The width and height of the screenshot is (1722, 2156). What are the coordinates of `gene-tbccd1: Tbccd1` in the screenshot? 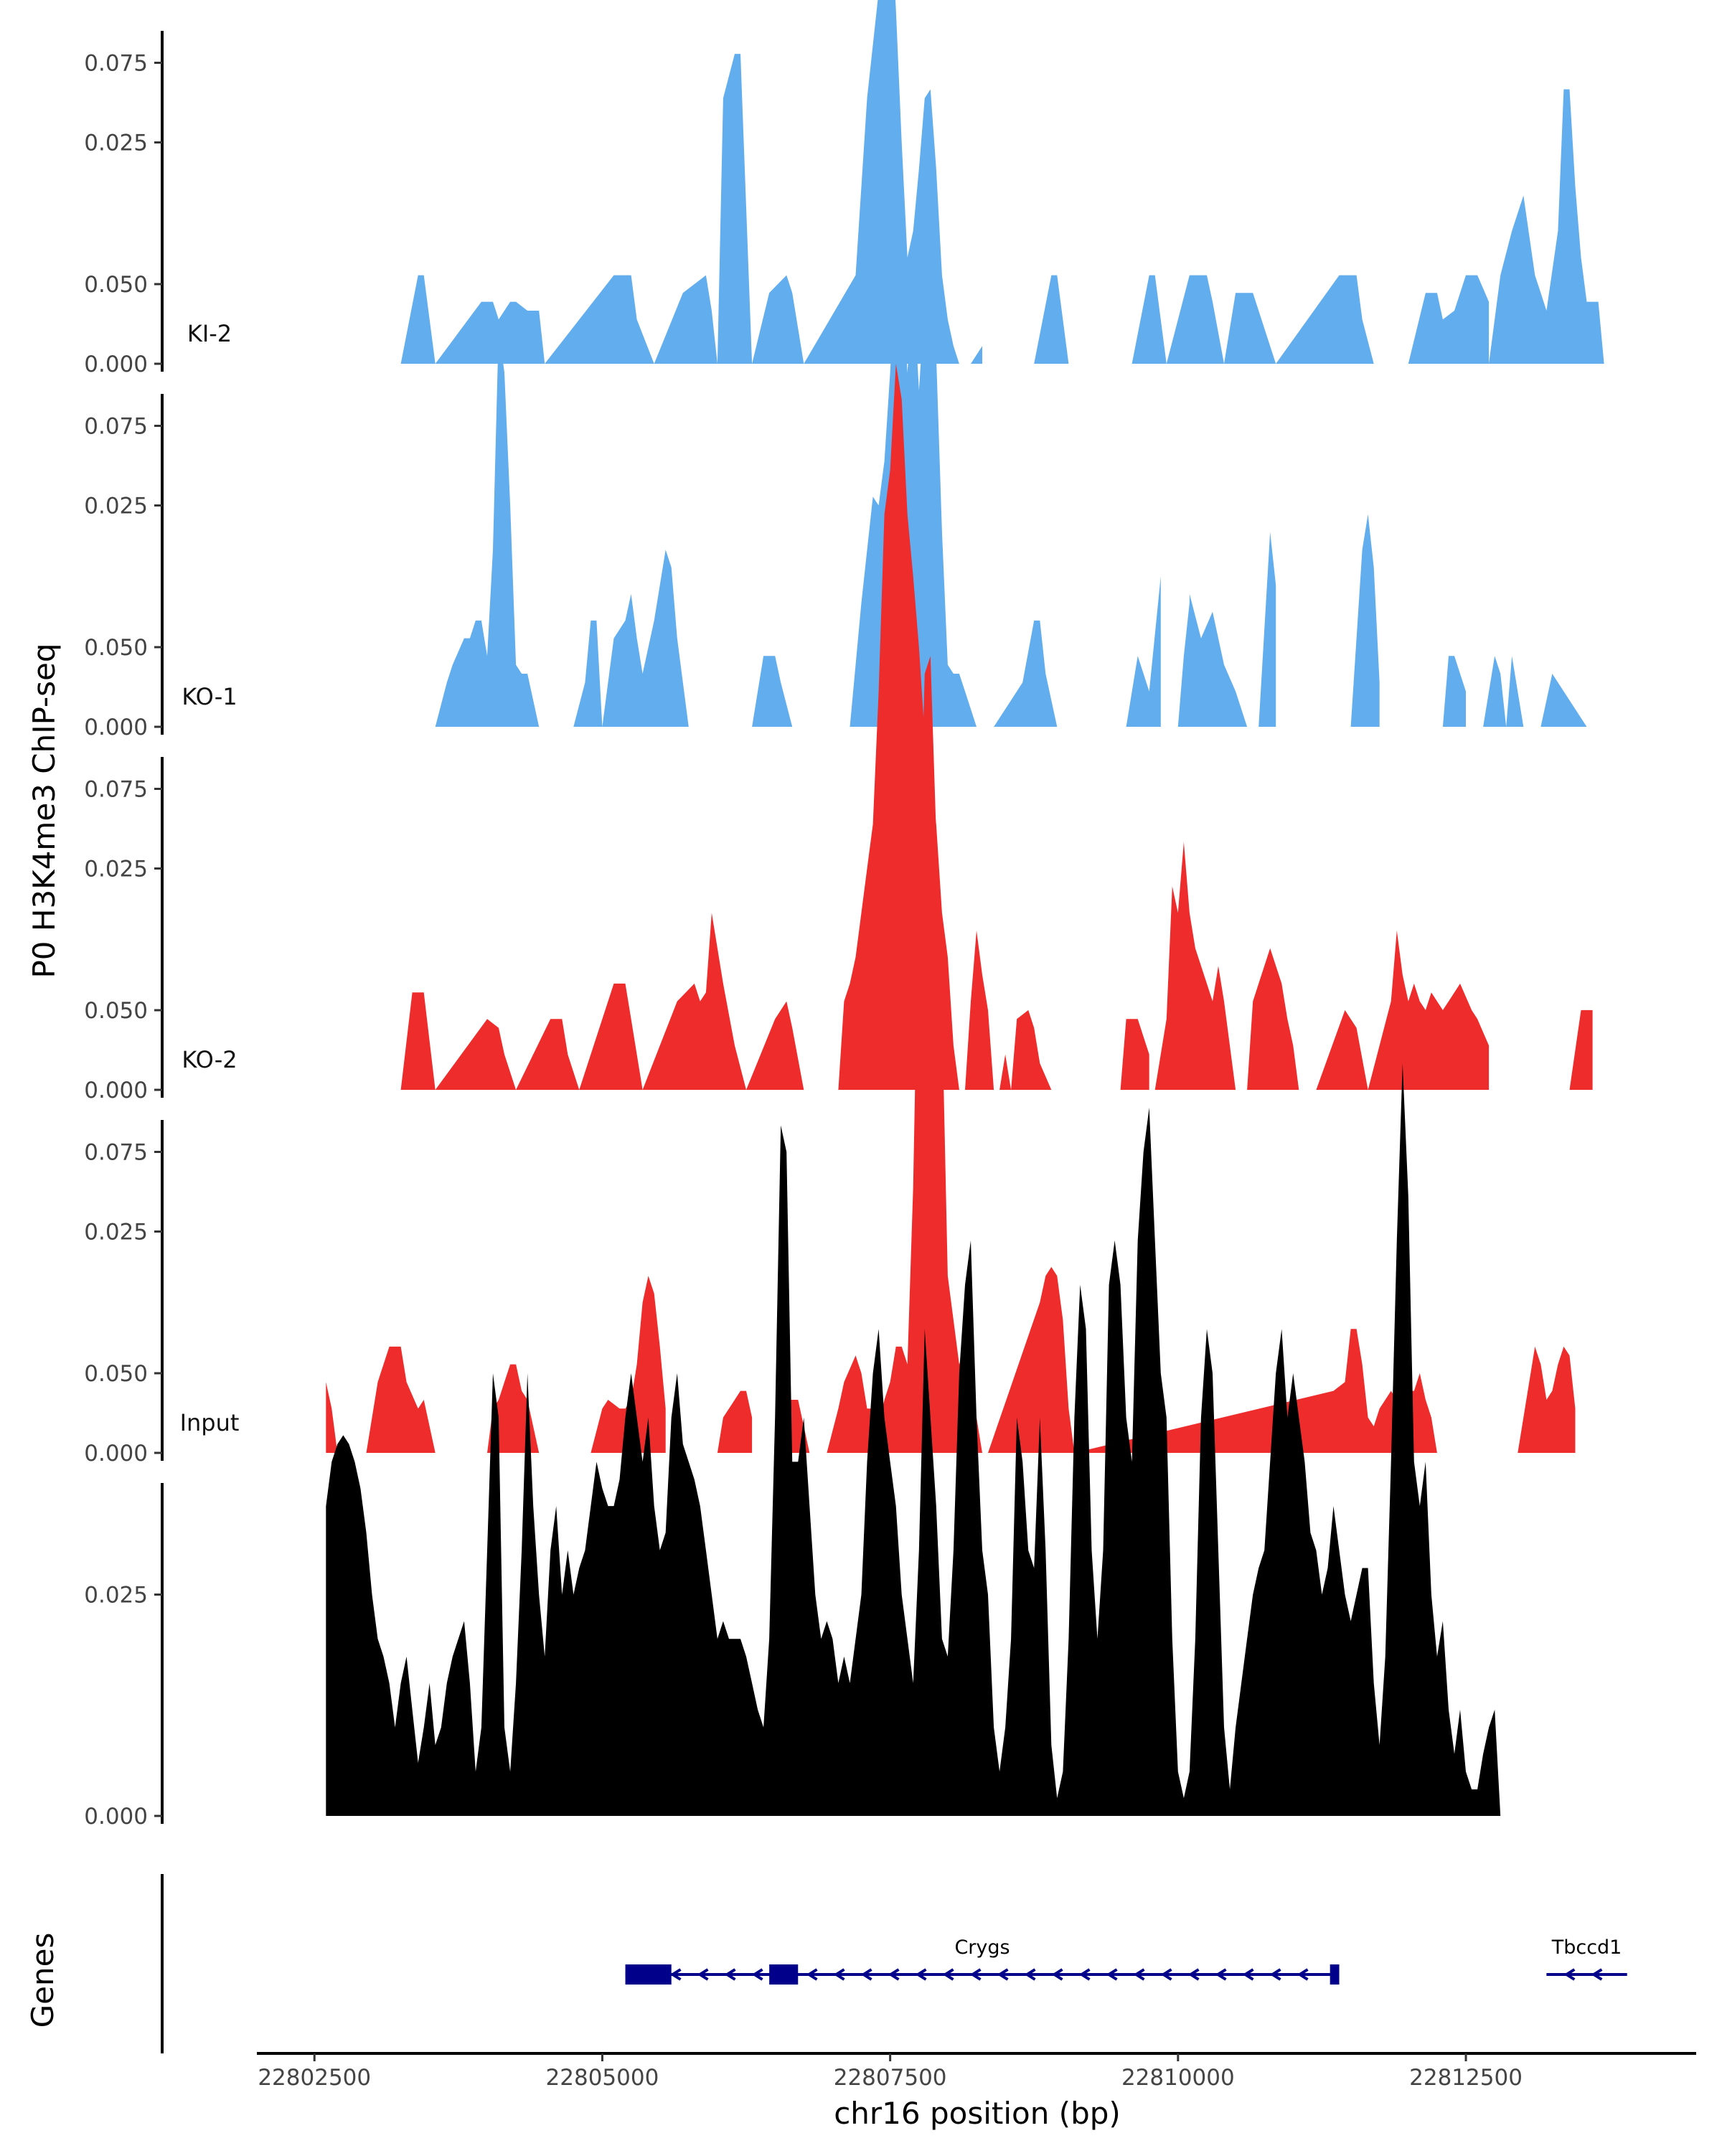 It's located at (1586, 1958).